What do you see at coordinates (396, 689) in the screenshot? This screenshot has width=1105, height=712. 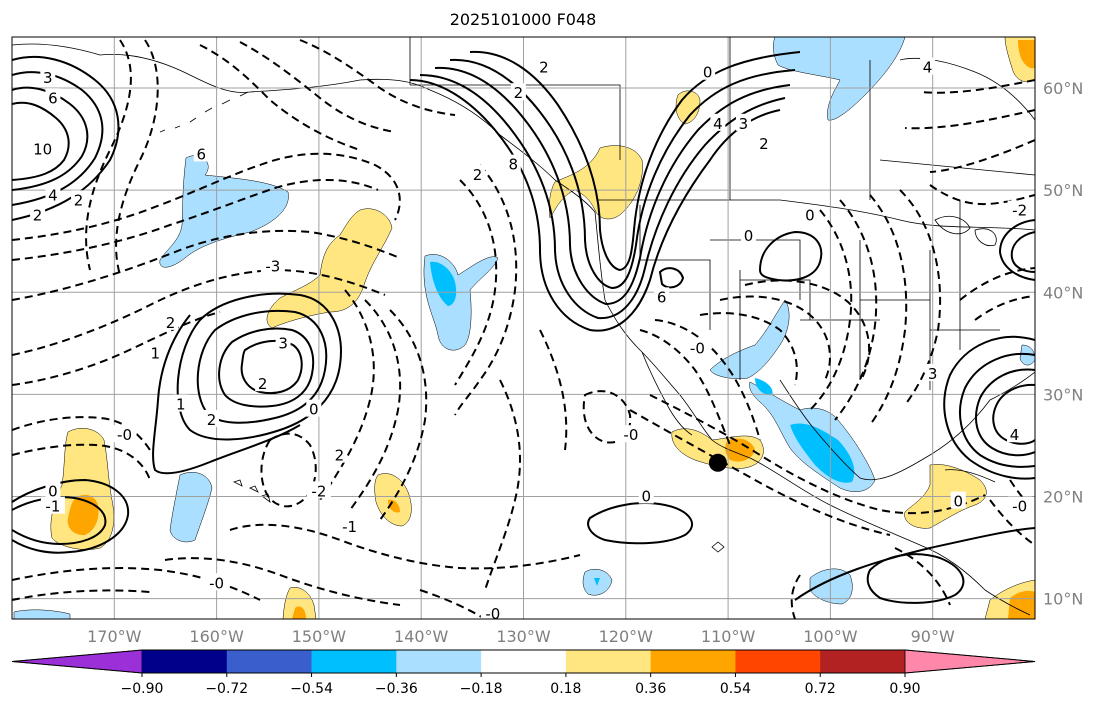 I see `colorbar-tick-label: −0.36` at bounding box center [396, 689].